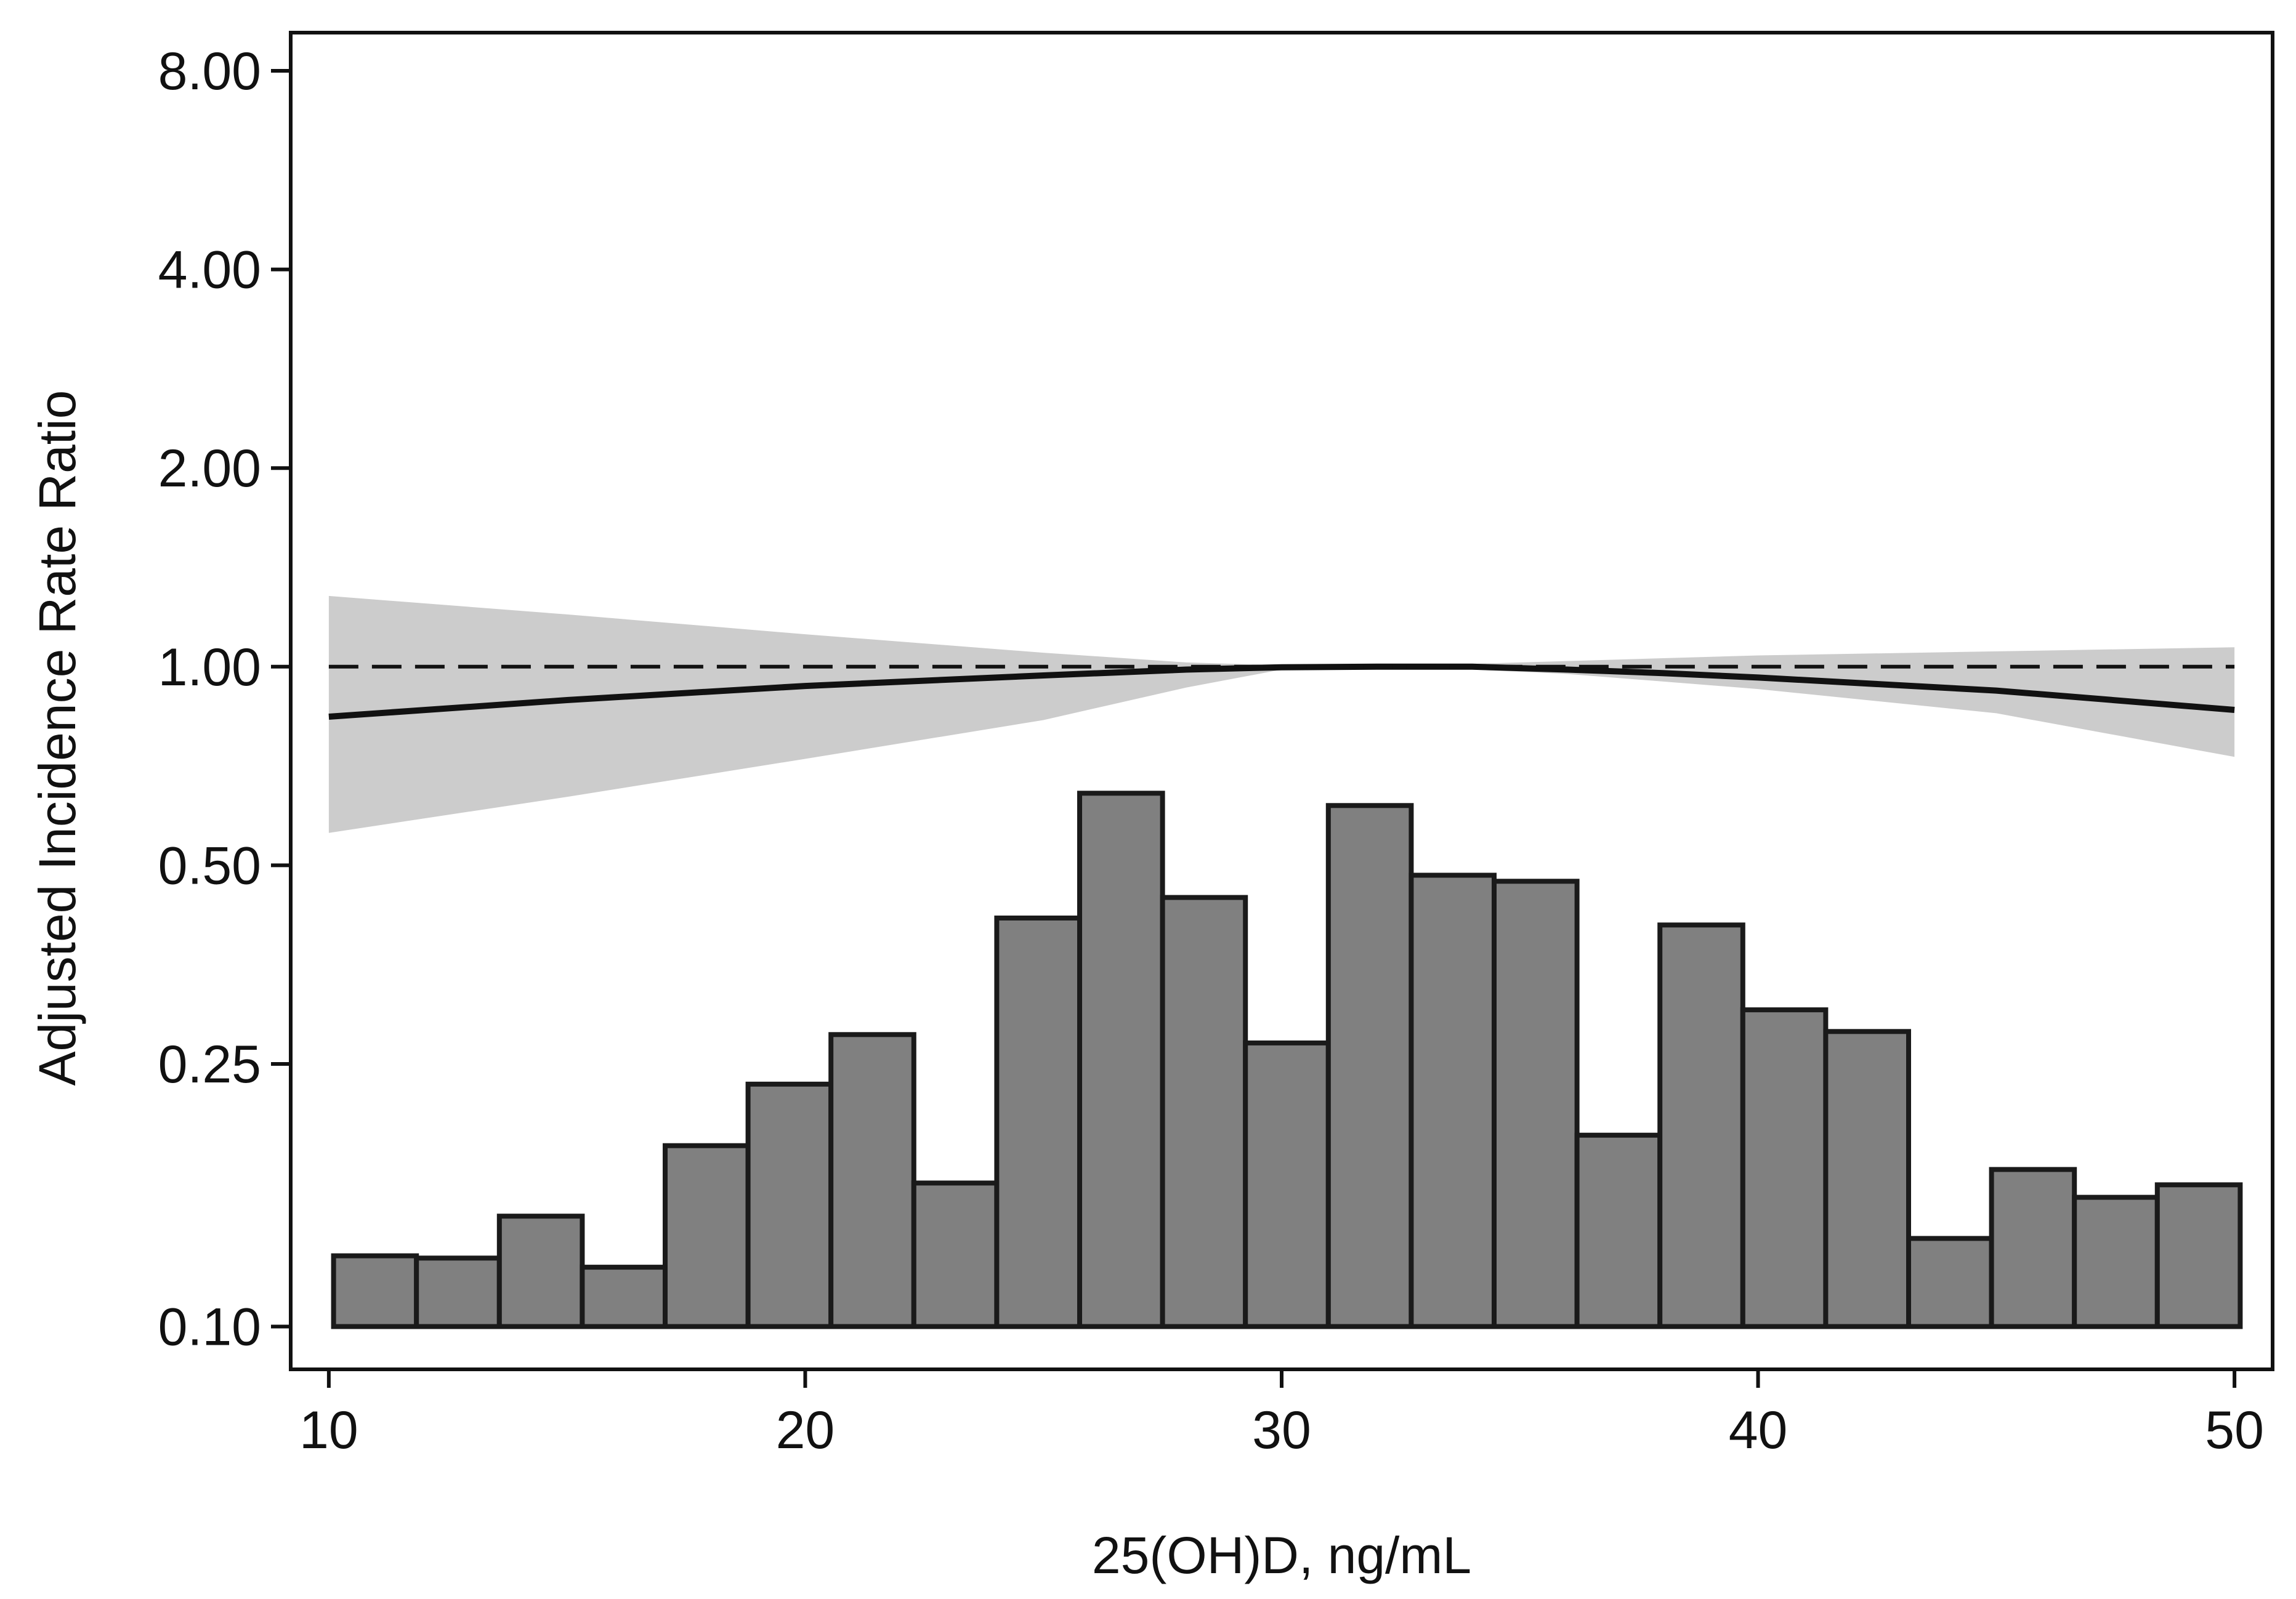  Describe the element at coordinates (805, 1430) in the screenshot. I see `x-tick-label: 20` at that location.